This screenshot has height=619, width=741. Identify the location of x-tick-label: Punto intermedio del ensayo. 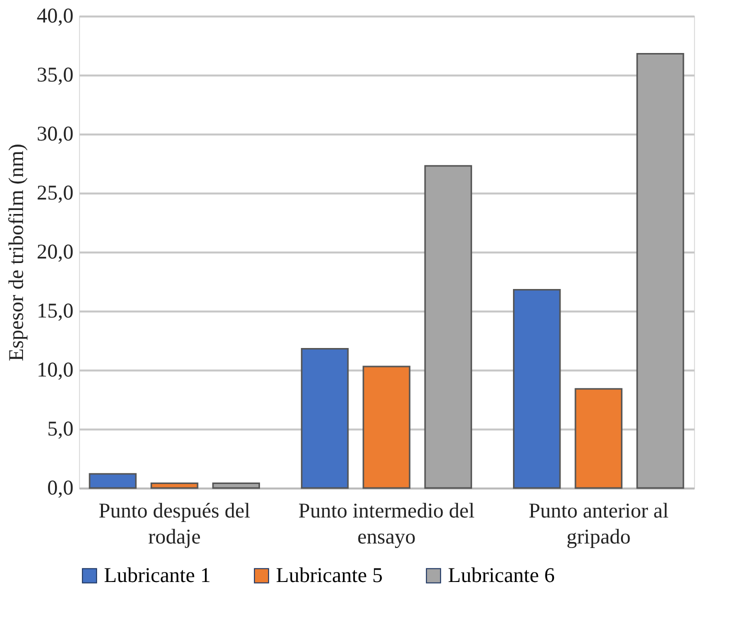
(386, 523).